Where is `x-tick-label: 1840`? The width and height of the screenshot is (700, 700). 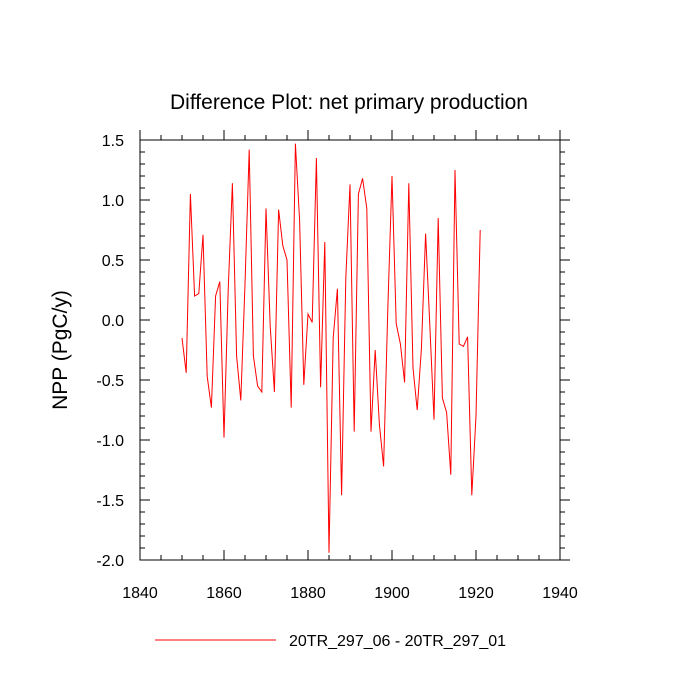
x-tick-label: 1840 is located at coordinates (140, 593).